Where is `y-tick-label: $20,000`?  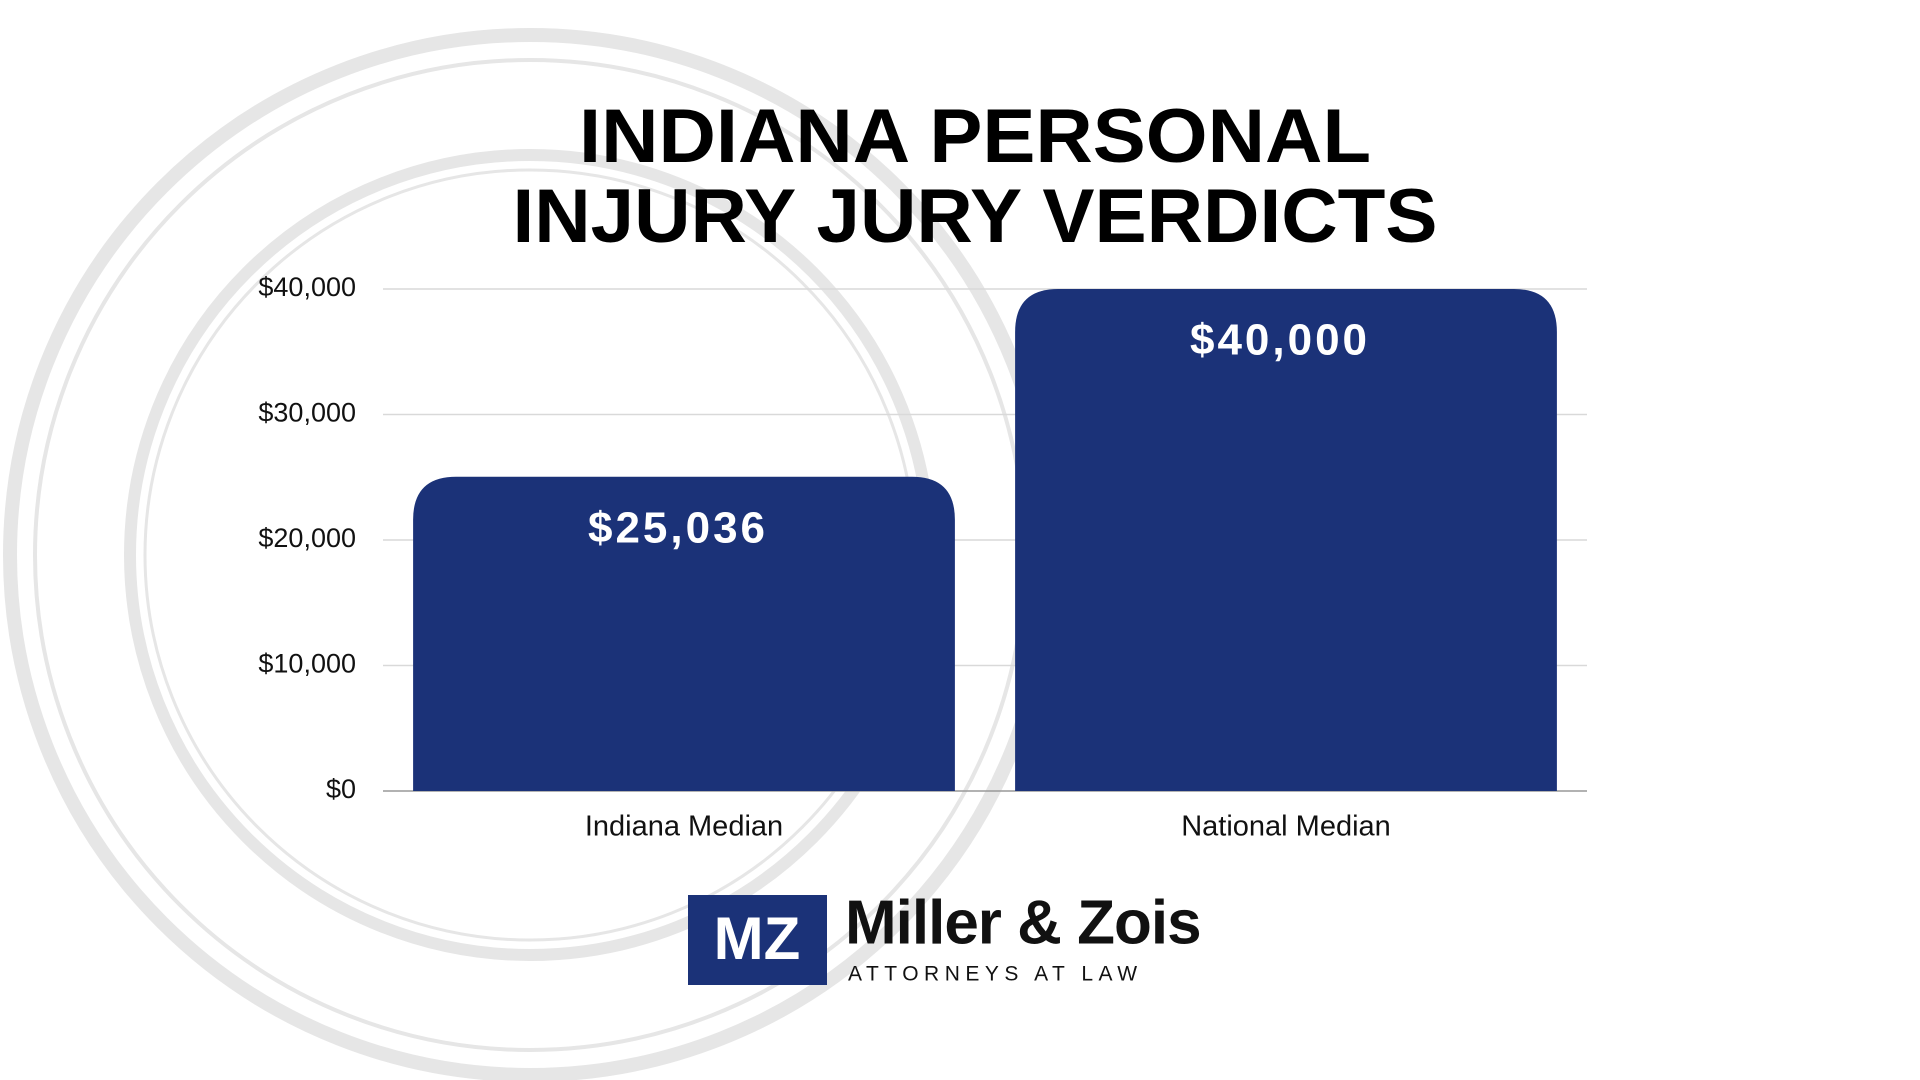
y-tick-label: $20,000 is located at coordinates (307, 538).